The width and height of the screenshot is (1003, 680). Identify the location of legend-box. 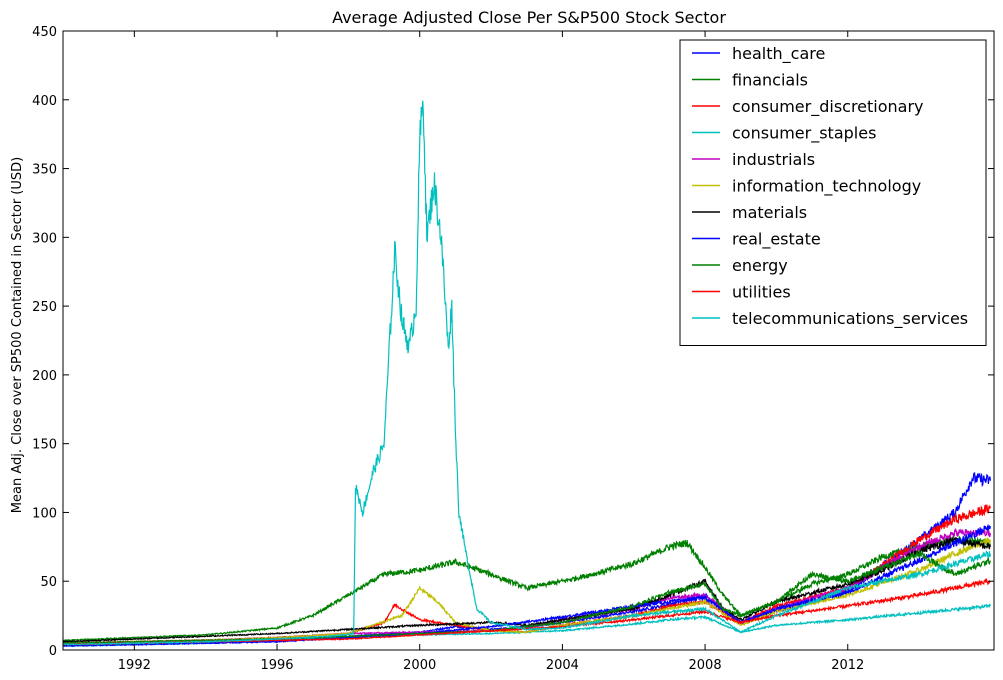
(833, 192).